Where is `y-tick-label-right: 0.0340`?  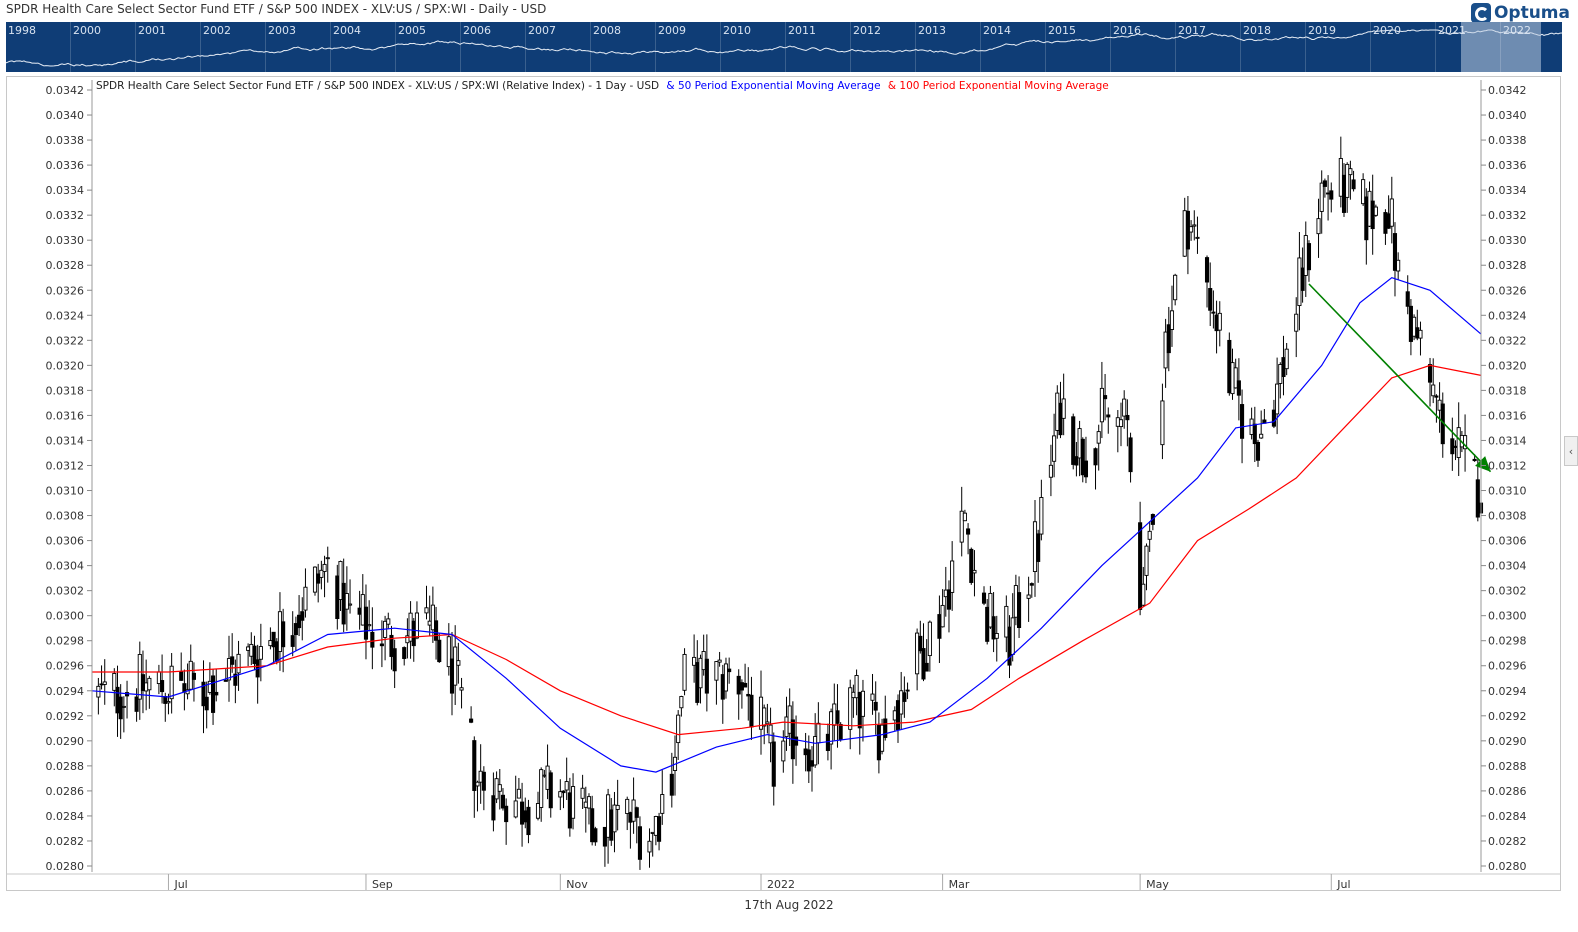 y-tick-label-right: 0.0340 is located at coordinates (1507, 115).